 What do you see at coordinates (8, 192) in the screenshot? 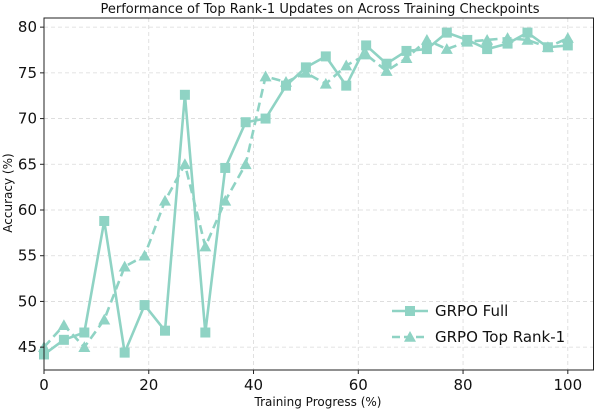
I see `y-axis-label: Accuracy (%)` at bounding box center [8, 192].